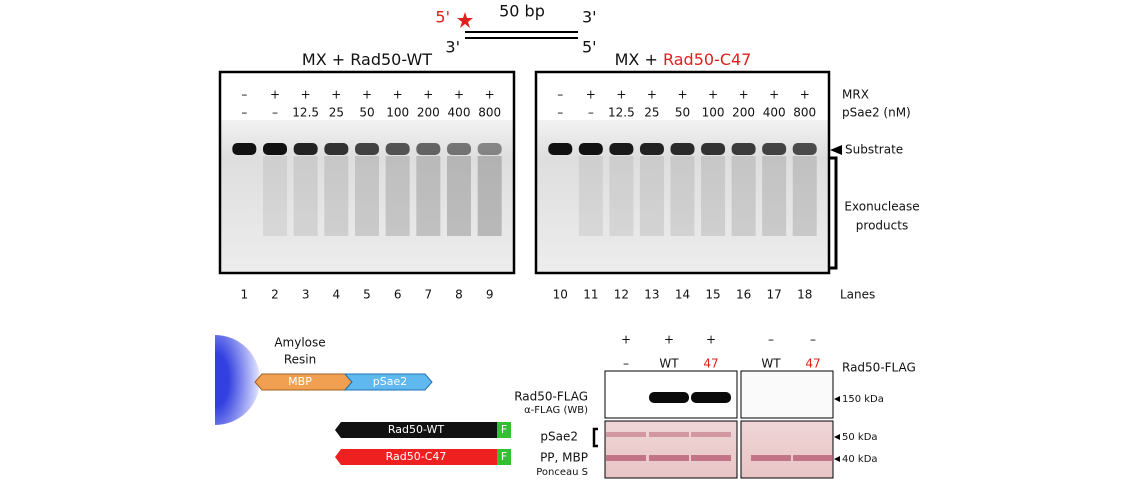 This screenshot has width=1140, height=500. Describe the element at coordinates (300, 381) in the screenshot. I see `bar-label: MBP` at that location.